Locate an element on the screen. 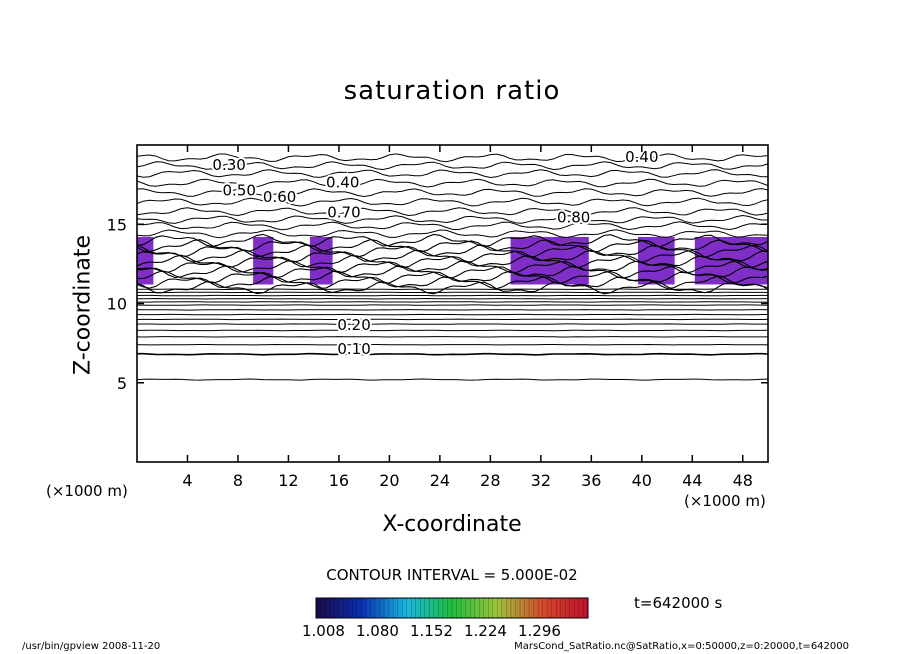 The width and height of the screenshot is (904, 654). contour-interval: CONTOUR INTERVAL = 5.000E-02 is located at coordinates (452, 575).